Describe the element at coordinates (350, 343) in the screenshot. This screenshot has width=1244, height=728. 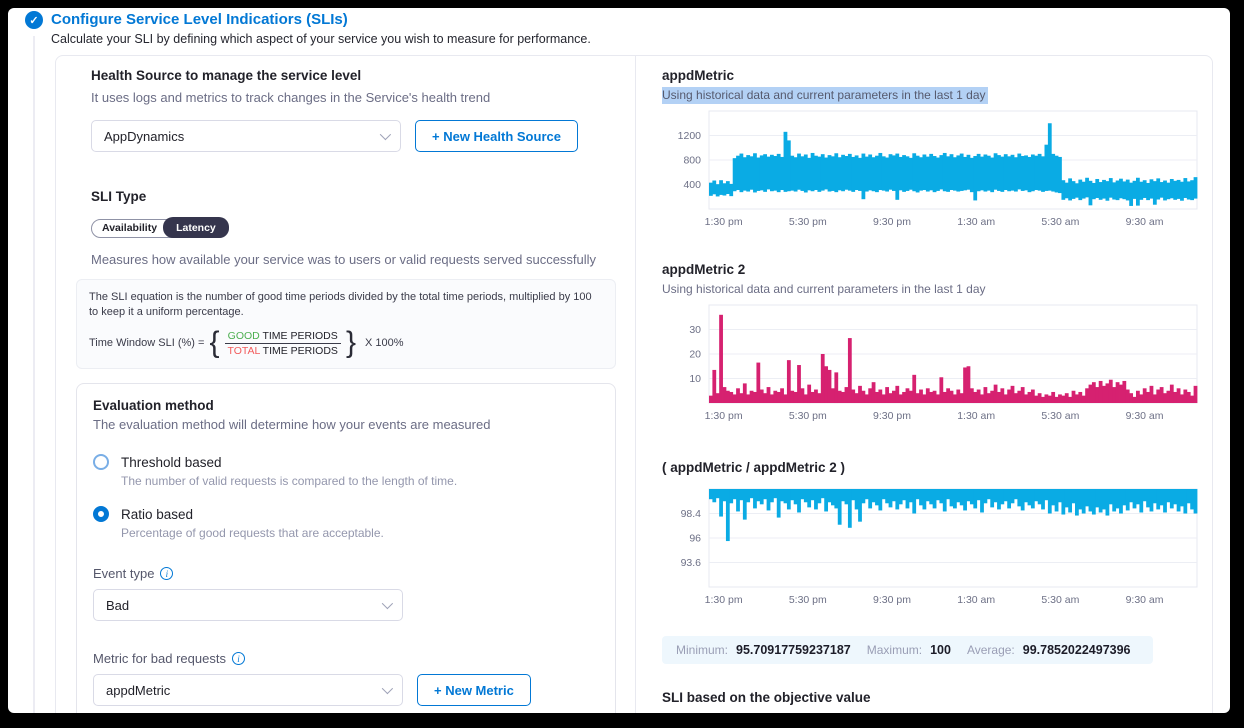
I see `right-brace: }` at that location.